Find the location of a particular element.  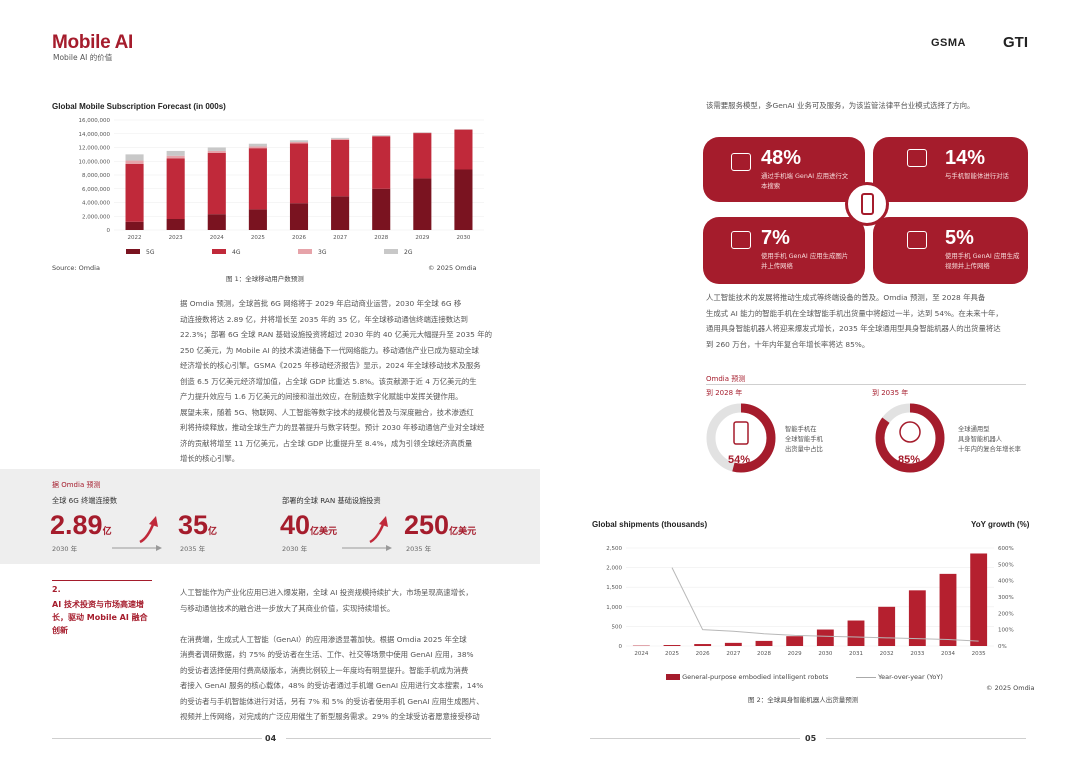

x-tick-label: 2035 is located at coordinates (979, 654).